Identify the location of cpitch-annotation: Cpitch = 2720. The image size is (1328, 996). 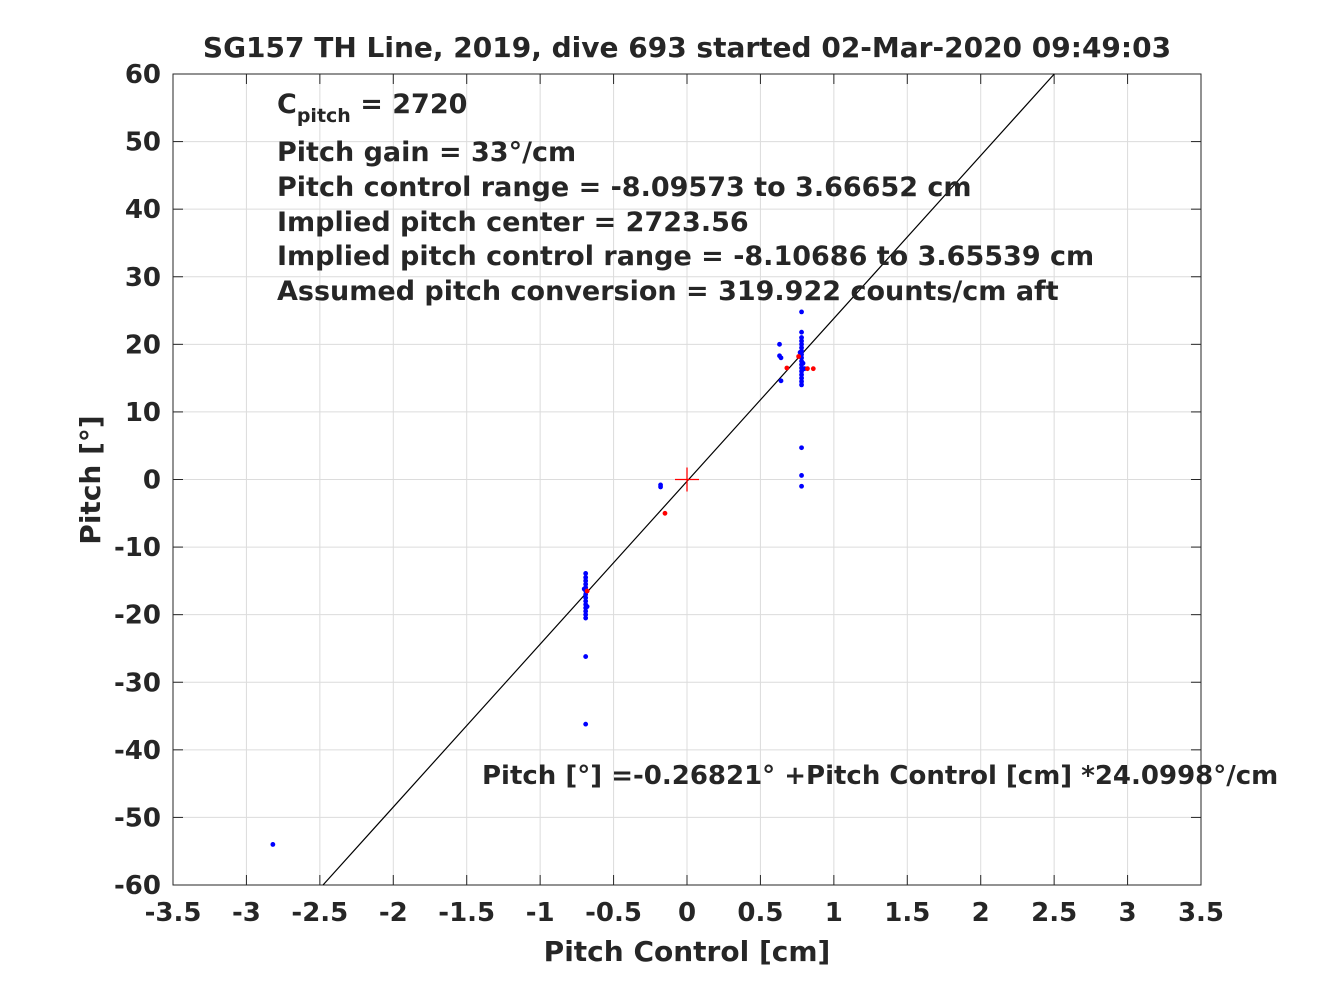
(372, 108).